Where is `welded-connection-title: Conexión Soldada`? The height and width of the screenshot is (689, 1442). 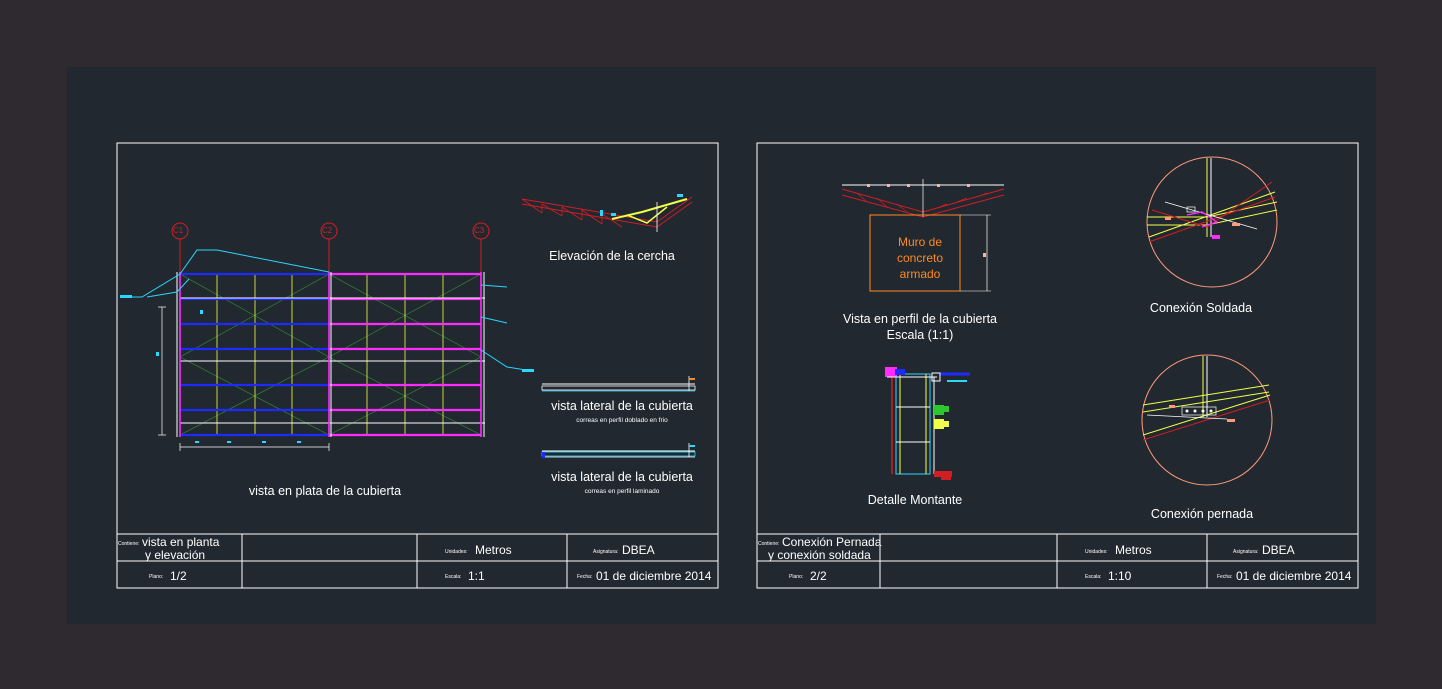
welded-connection-title: Conexión Soldada is located at coordinates (1201, 308).